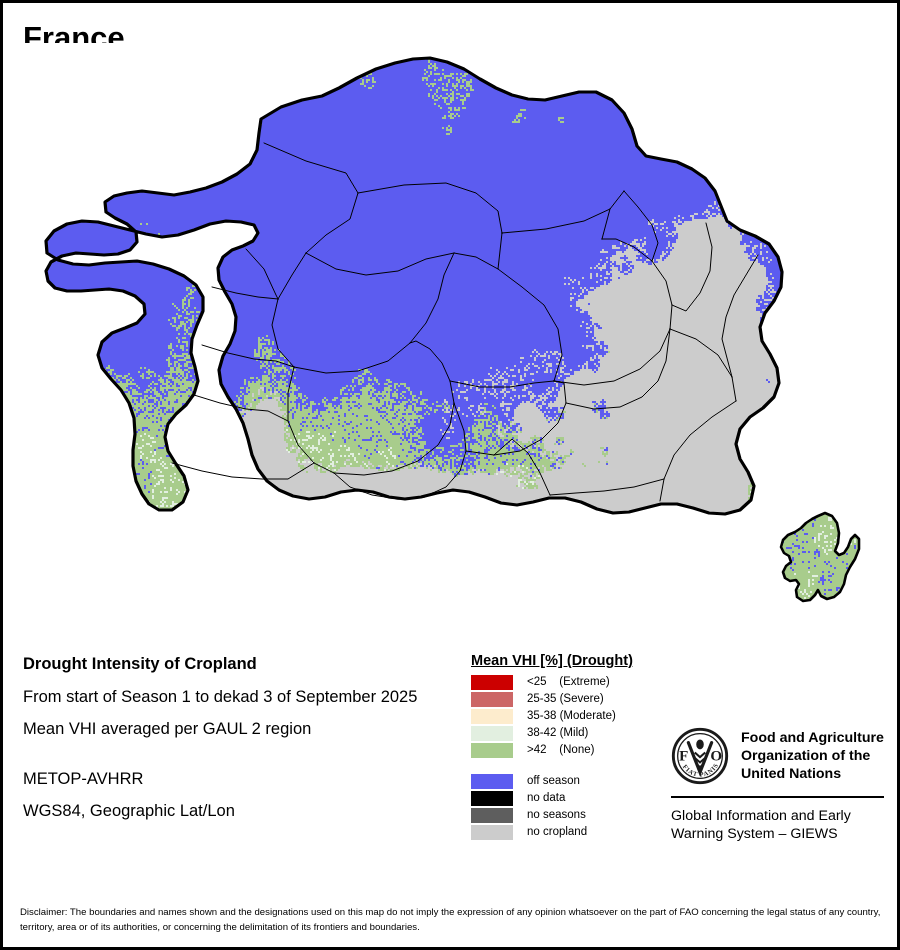 This screenshot has height=950, width=900. I want to click on legend-item-no-data: no data, so click(571, 798).